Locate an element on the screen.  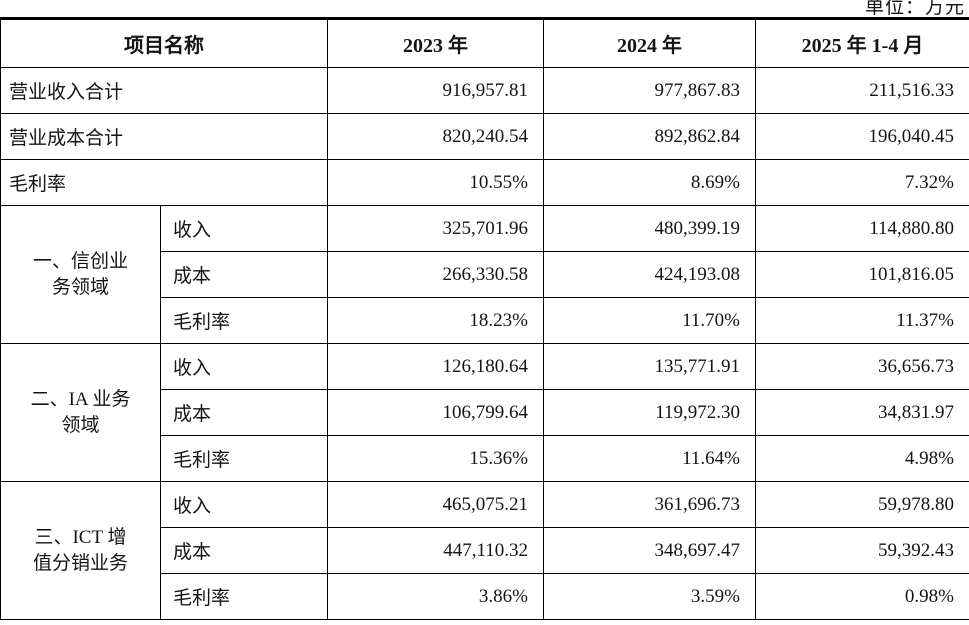
header-cell-2025: 2025 年 1-4 月 is located at coordinates (862, 43).